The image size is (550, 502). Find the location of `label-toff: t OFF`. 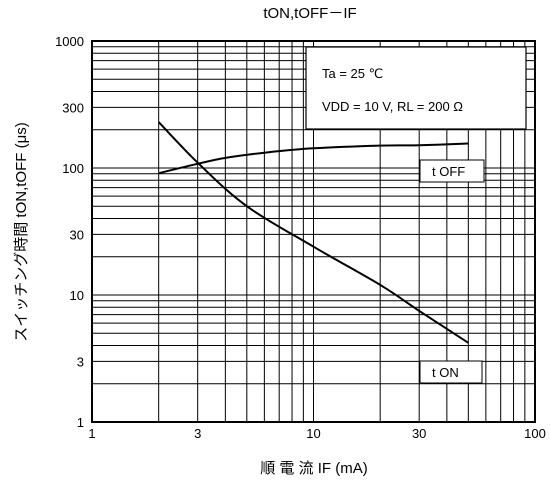

label-toff: t OFF is located at coordinates (452, 171).